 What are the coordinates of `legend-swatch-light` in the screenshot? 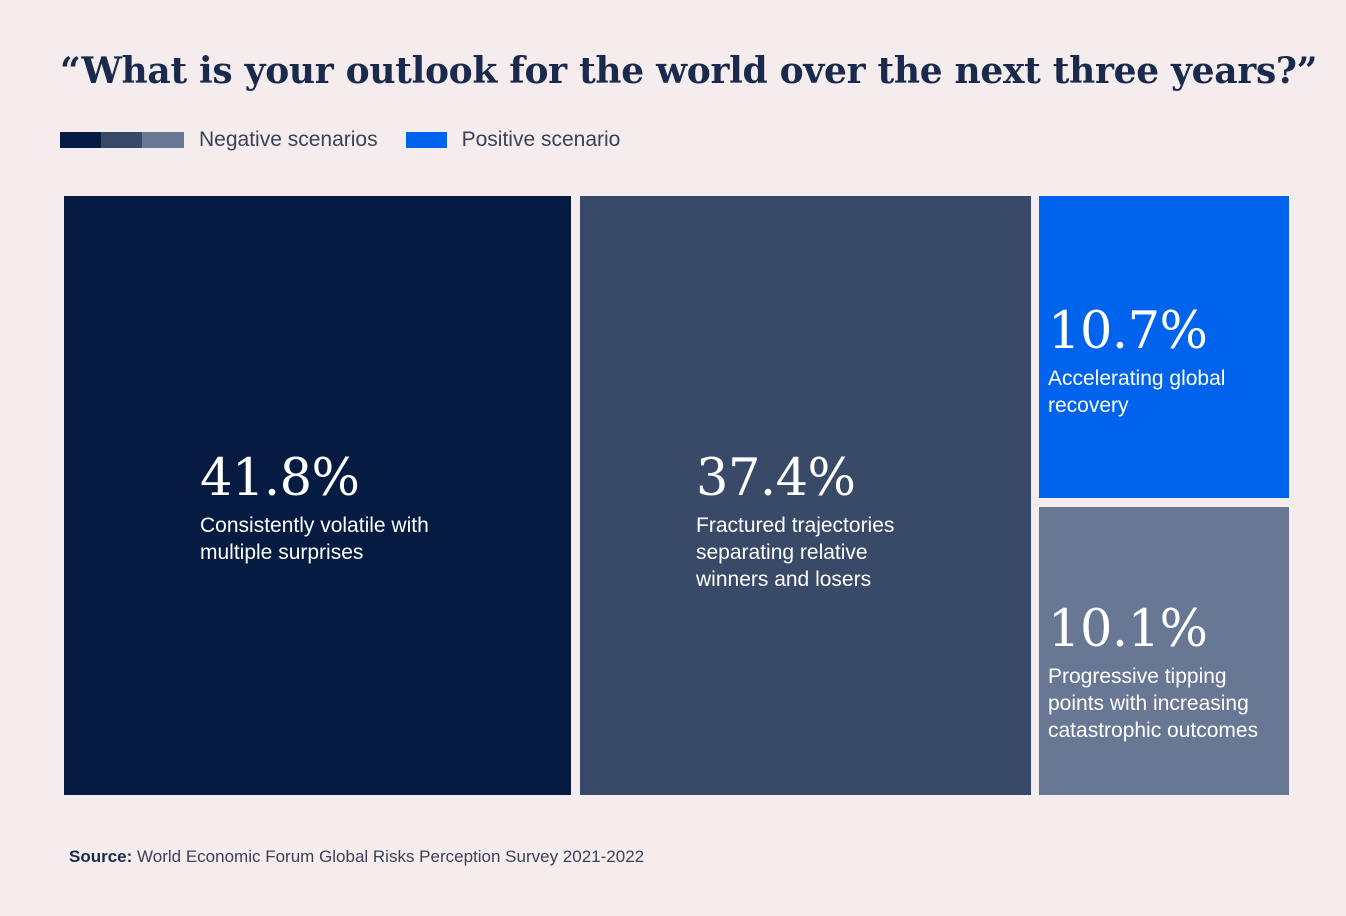 It's located at (163, 140).